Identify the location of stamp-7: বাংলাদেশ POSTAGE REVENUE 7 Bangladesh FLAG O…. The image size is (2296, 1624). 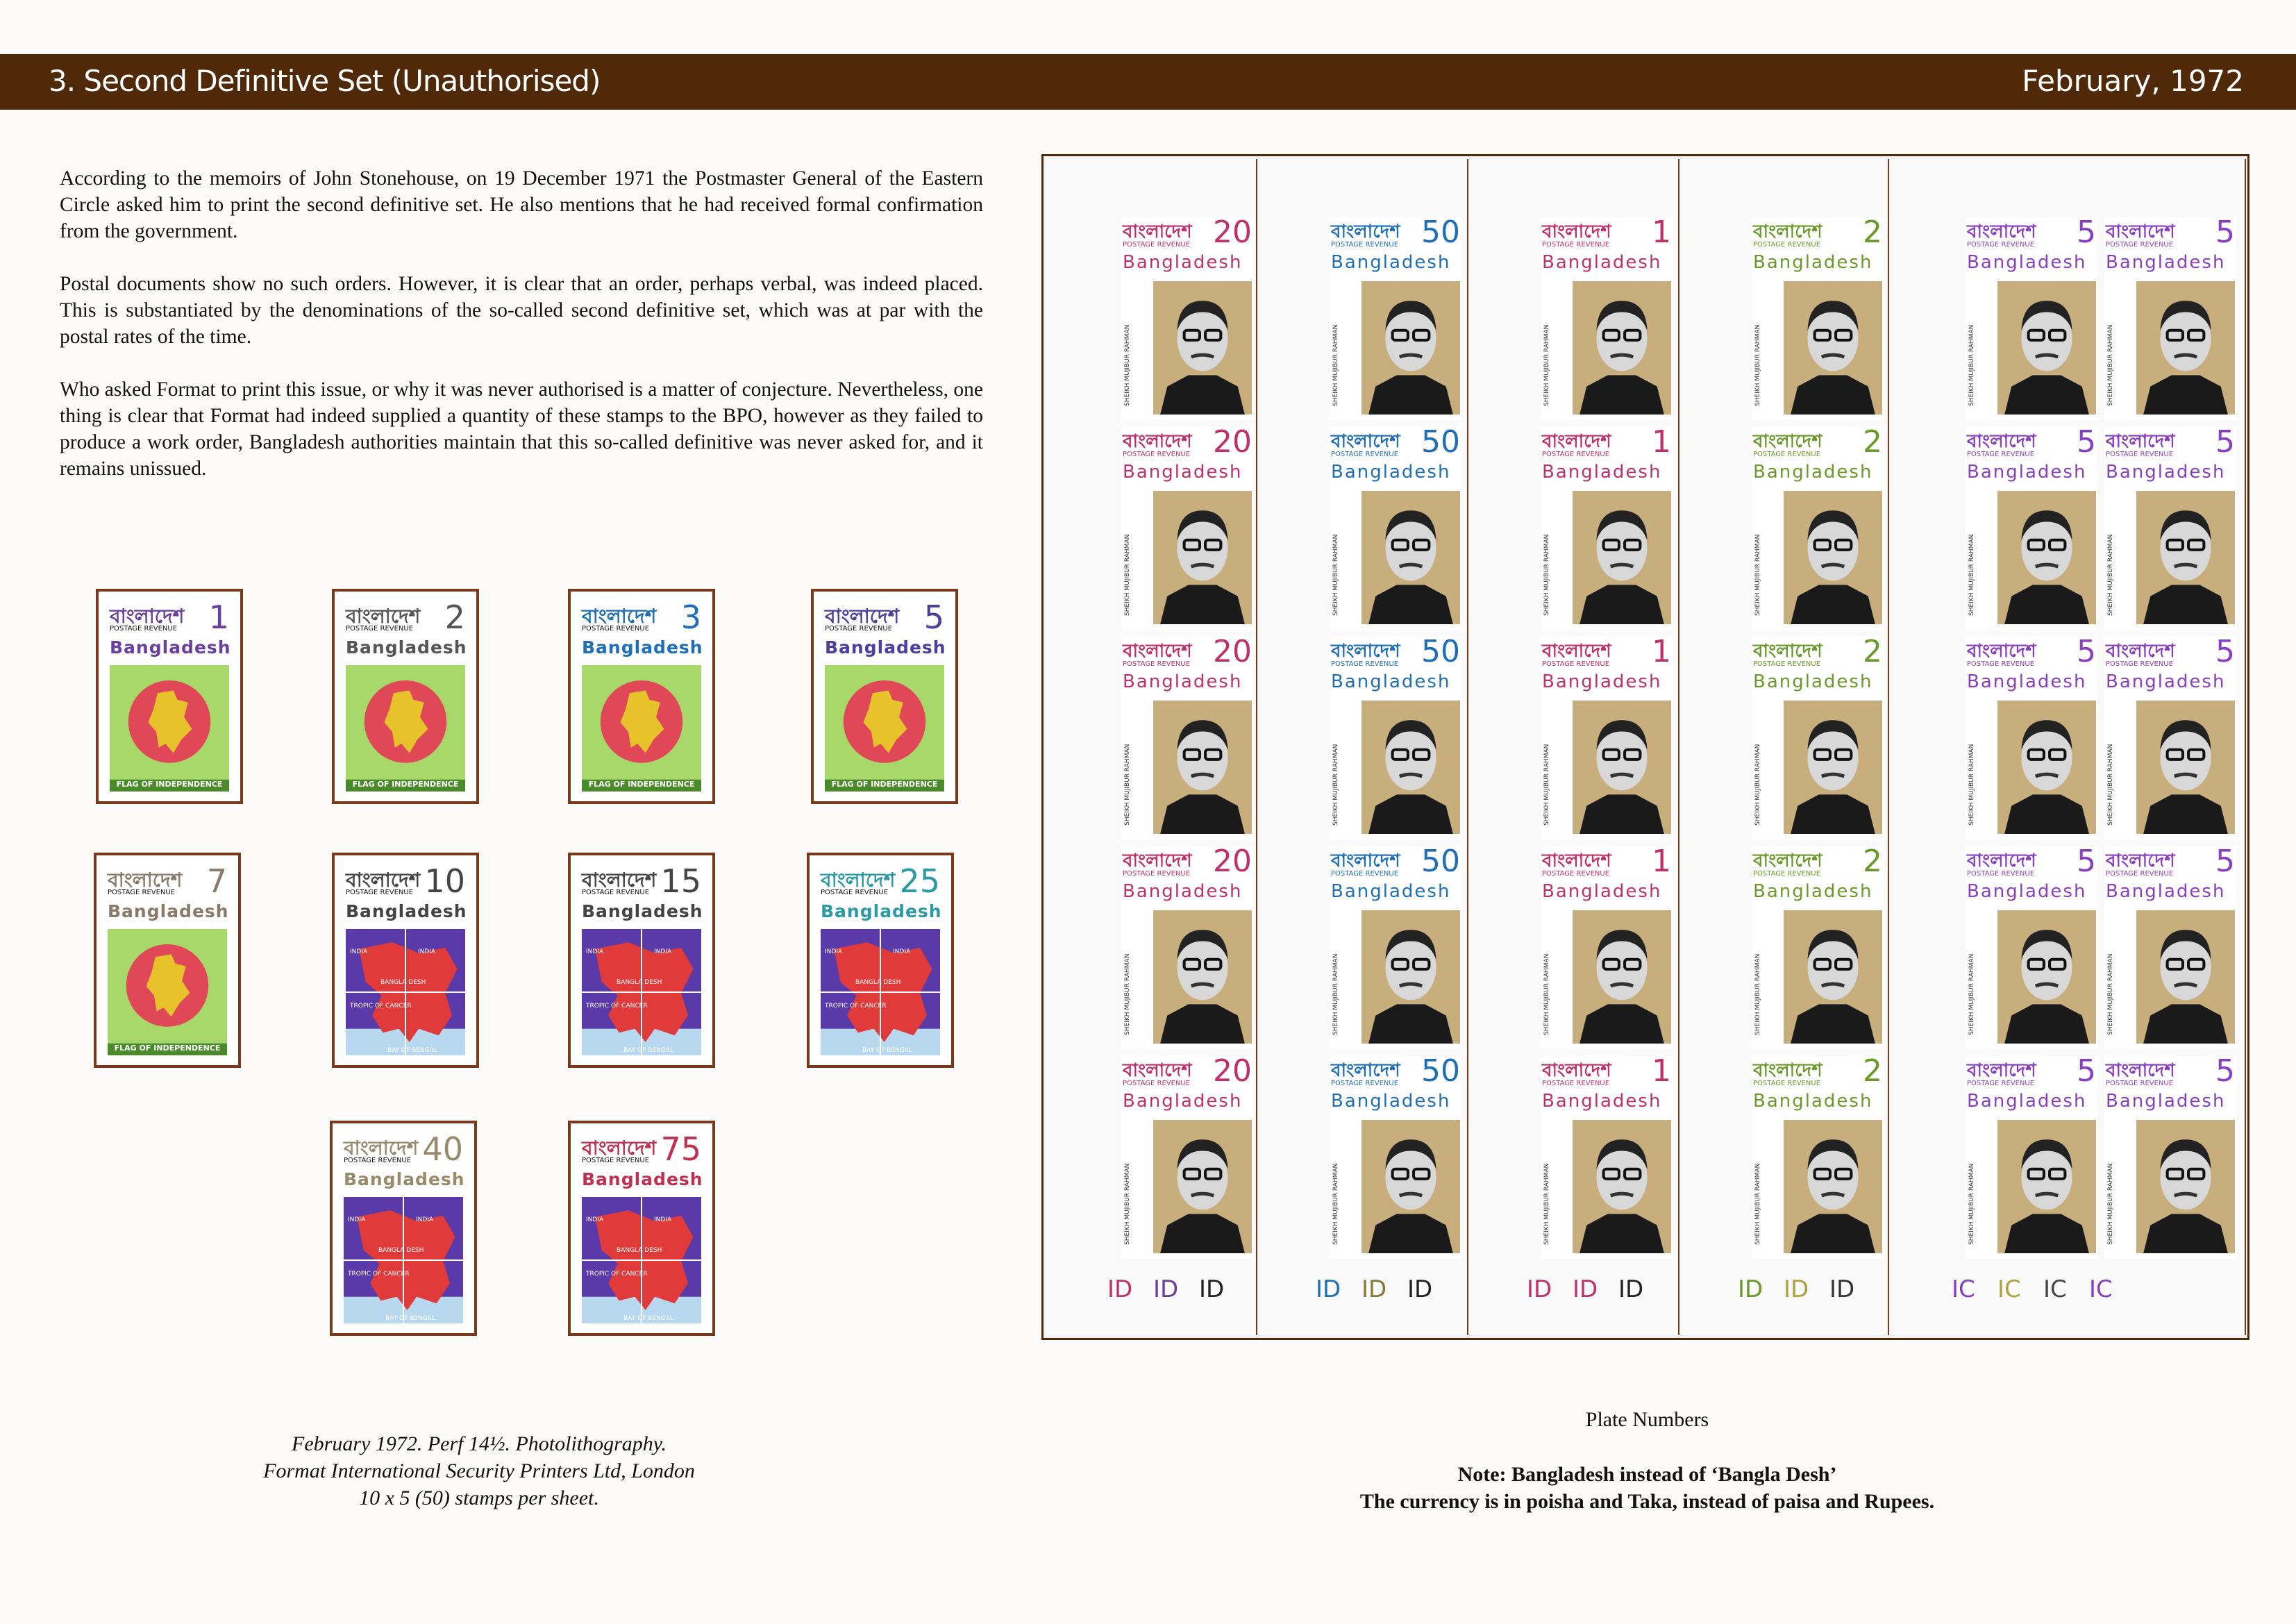
(167, 961).